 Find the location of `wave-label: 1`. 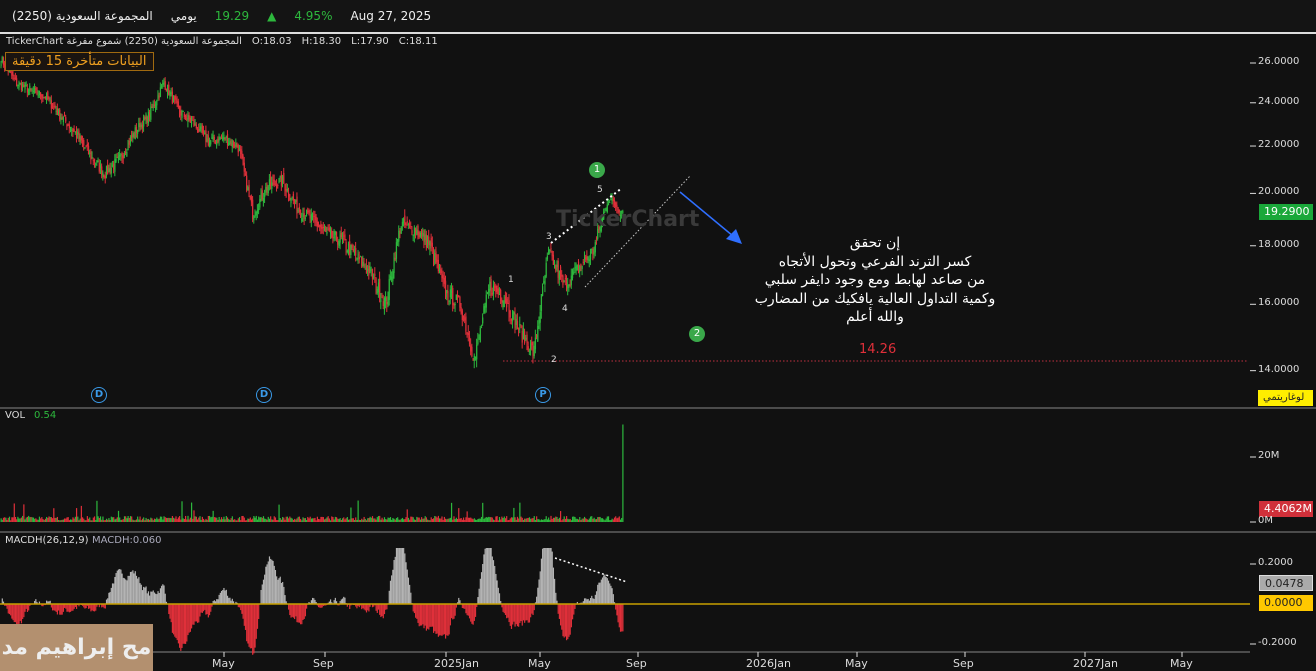

wave-label: 1 is located at coordinates (511, 280).